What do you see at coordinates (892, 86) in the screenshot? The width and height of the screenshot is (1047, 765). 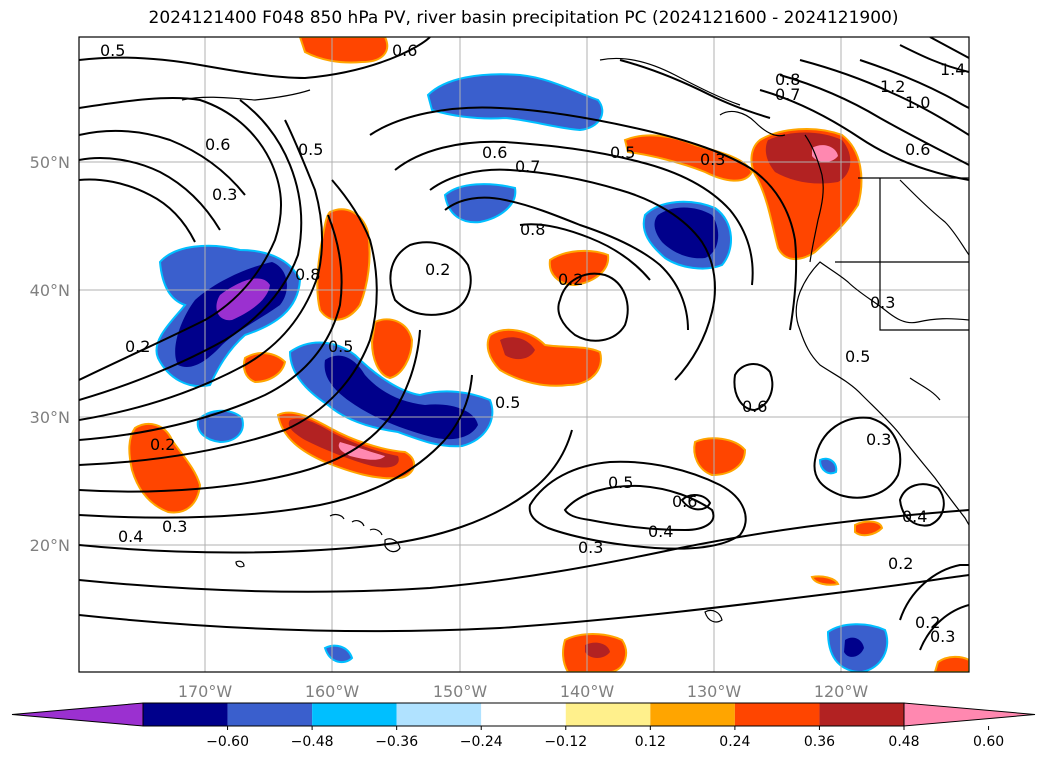 I see `contour-label: 1.2` at bounding box center [892, 86].